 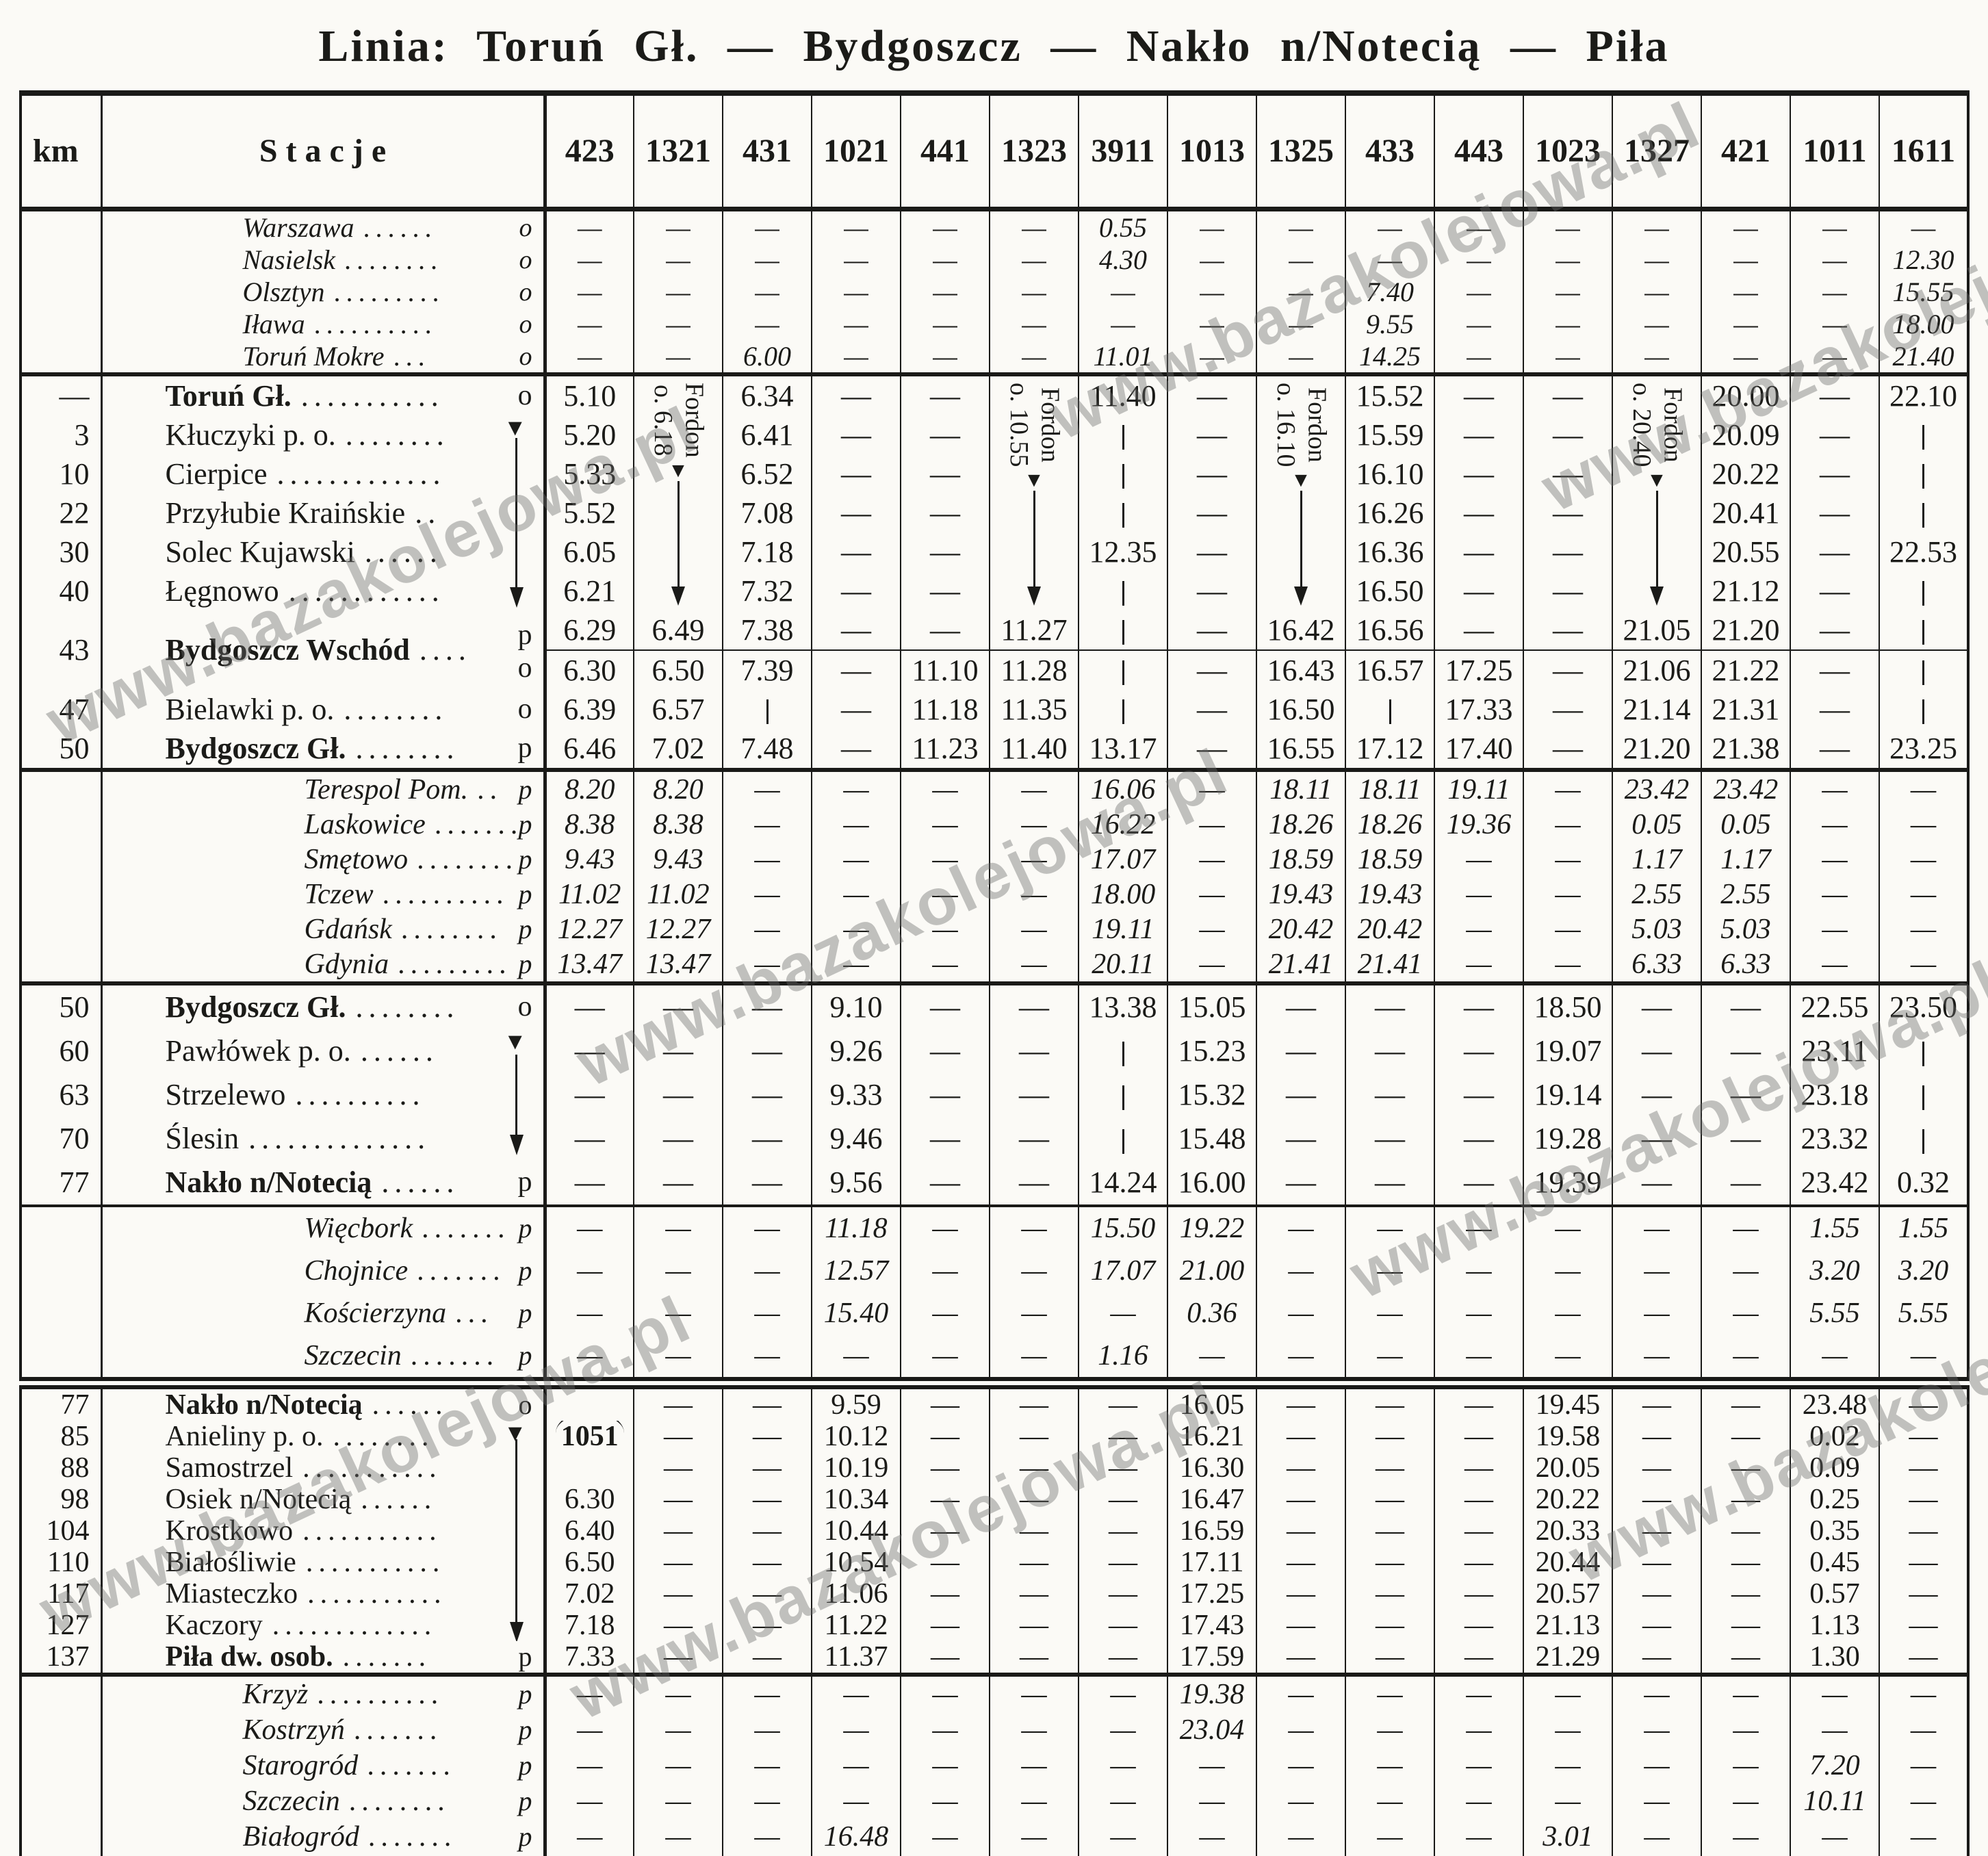 What do you see at coordinates (588, 749) in the screenshot?
I see `time-cell: 6.46` at bounding box center [588, 749].